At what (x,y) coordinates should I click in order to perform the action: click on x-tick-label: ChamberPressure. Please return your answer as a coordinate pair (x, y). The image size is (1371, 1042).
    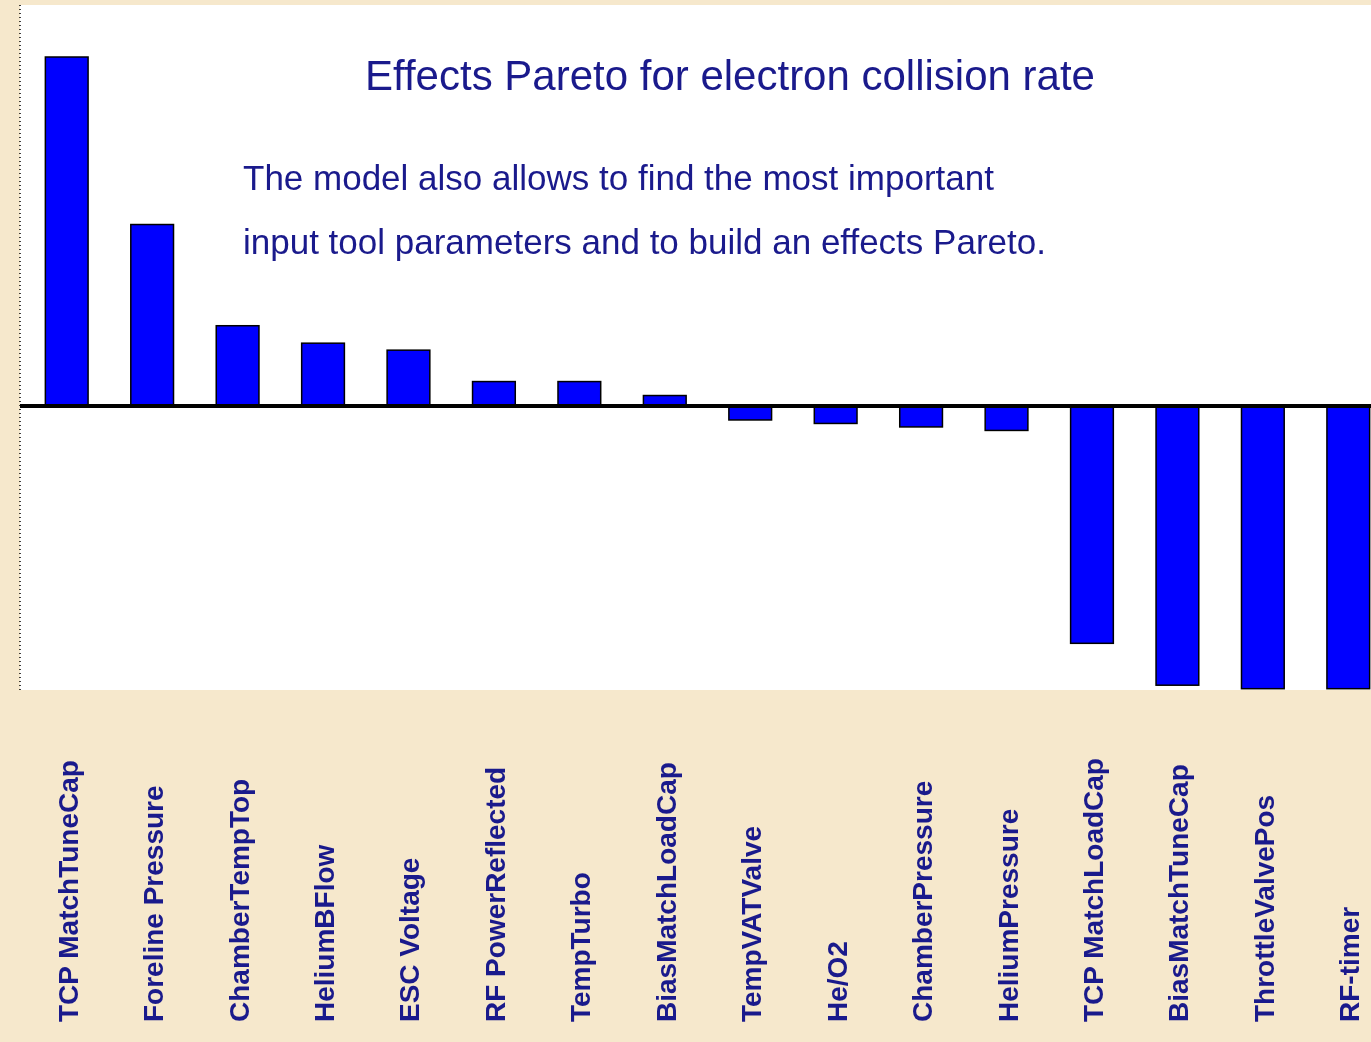
    Looking at the image, I should click on (923, 901).